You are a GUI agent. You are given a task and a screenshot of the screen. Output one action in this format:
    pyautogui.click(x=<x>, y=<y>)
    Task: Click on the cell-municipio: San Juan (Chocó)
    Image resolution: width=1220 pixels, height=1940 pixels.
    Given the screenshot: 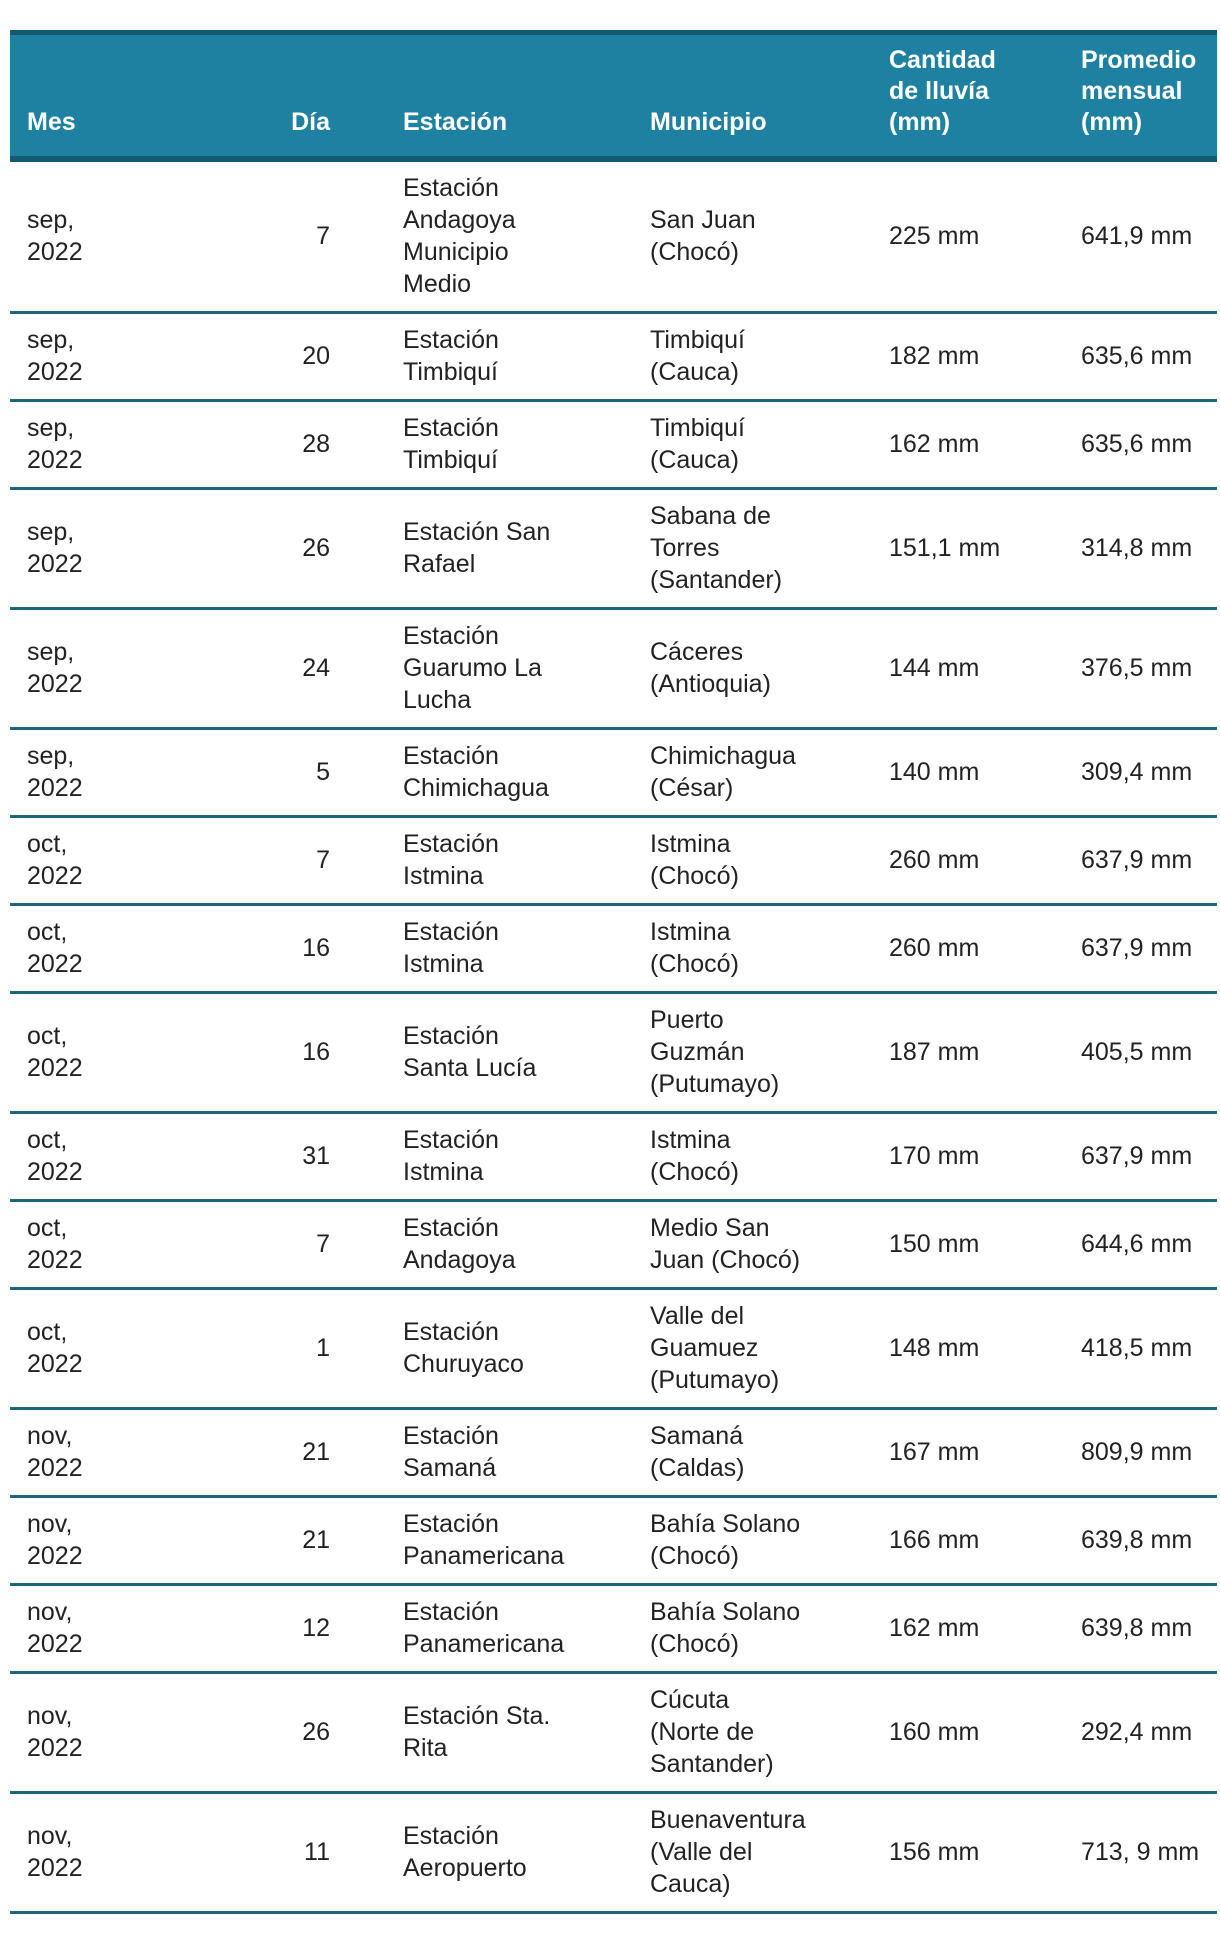 What is the action you would take?
    pyautogui.click(x=752, y=236)
    